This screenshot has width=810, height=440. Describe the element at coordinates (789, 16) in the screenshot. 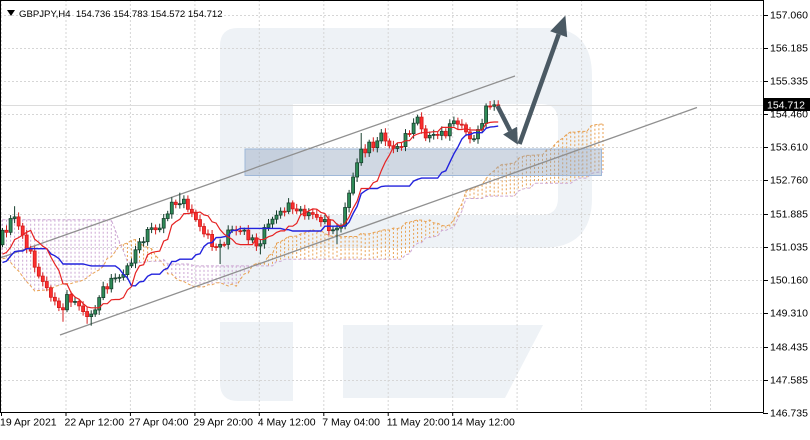

I see `svg-text: 157.060` at that location.